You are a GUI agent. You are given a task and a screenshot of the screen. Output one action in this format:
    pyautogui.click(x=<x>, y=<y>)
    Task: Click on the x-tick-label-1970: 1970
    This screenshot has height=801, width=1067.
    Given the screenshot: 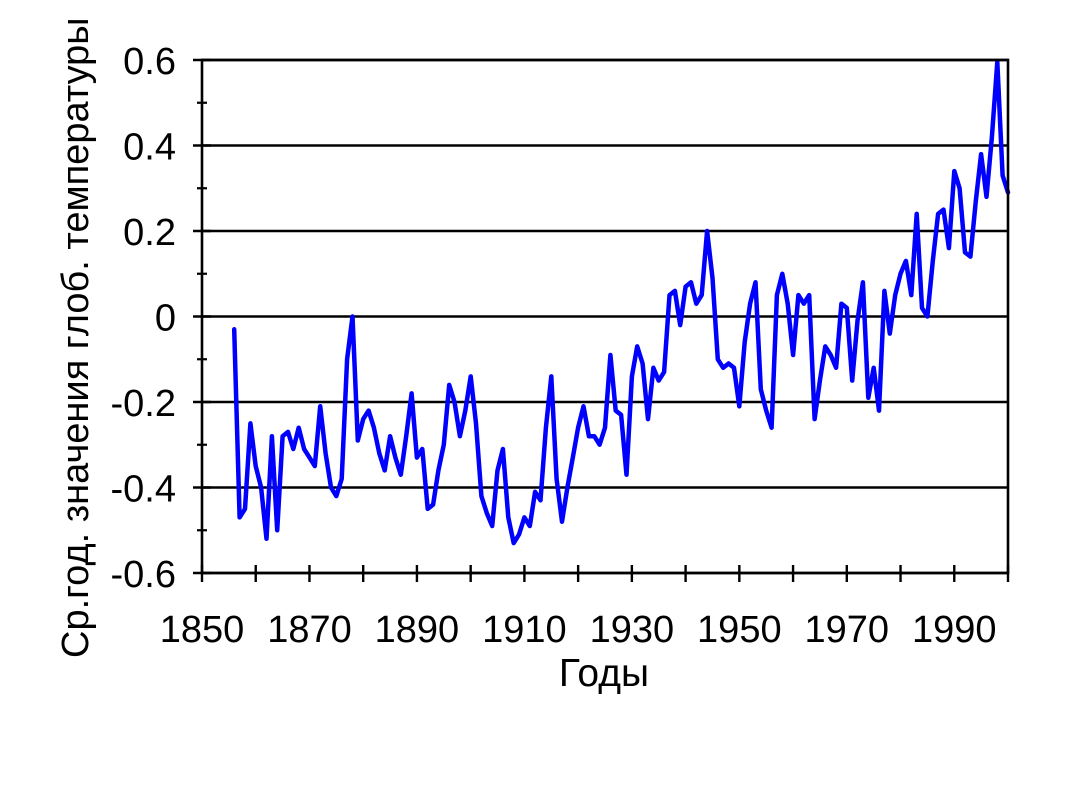 What is the action you would take?
    pyautogui.click(x=847, y=630)
    